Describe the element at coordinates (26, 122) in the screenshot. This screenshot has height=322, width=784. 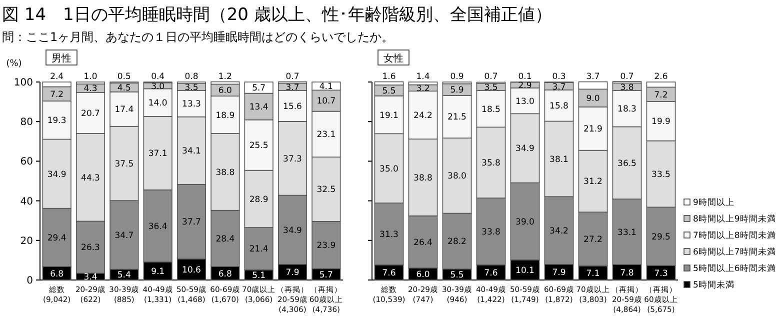
I see `y-tick-label: 80` at that location.